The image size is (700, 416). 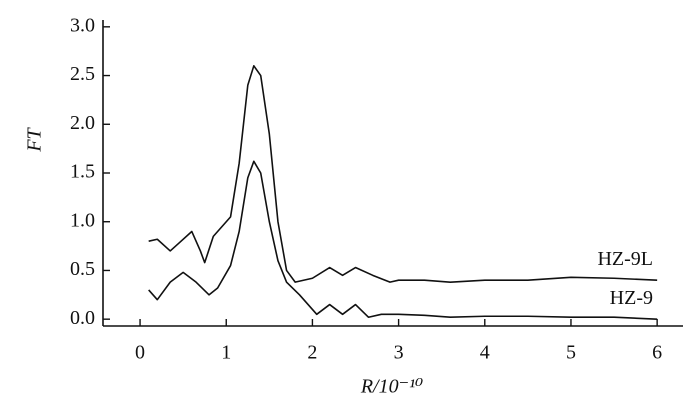 What do you see at coordinates (82, 172) in the screenshot?
I see `y-tick-label: 1.5` at bounding box center [82, 172].